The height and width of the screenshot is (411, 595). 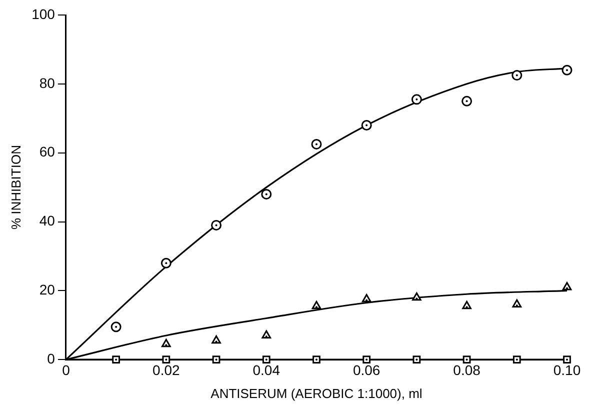 What do you see at coordinates (316, 393) in the screenshot?
I see `x-axis-title: ANTISERUM (AEROBIC 1:1000), ml` at bounding box center [316, 393].